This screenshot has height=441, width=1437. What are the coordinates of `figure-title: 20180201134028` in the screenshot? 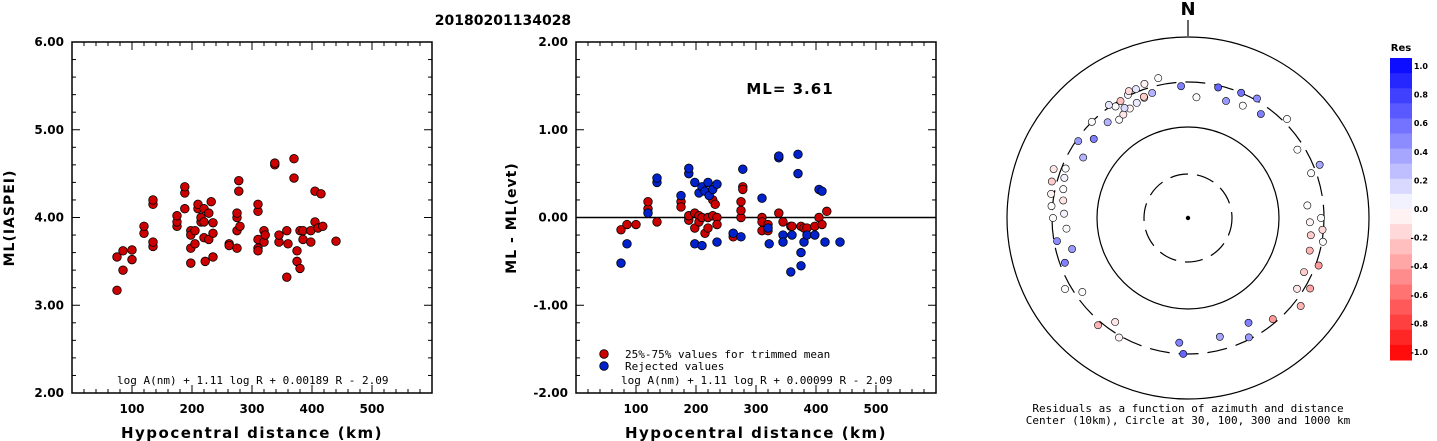 It's located at (503, 21).